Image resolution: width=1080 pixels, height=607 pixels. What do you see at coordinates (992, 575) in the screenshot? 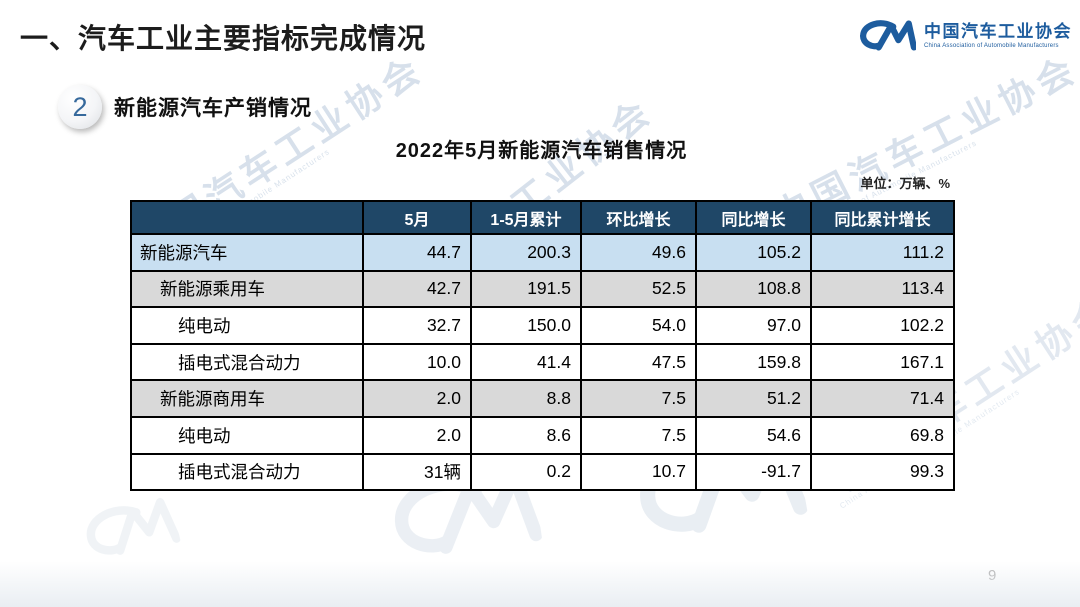
I see `page-number: 9` at bounding box center [992, 575].